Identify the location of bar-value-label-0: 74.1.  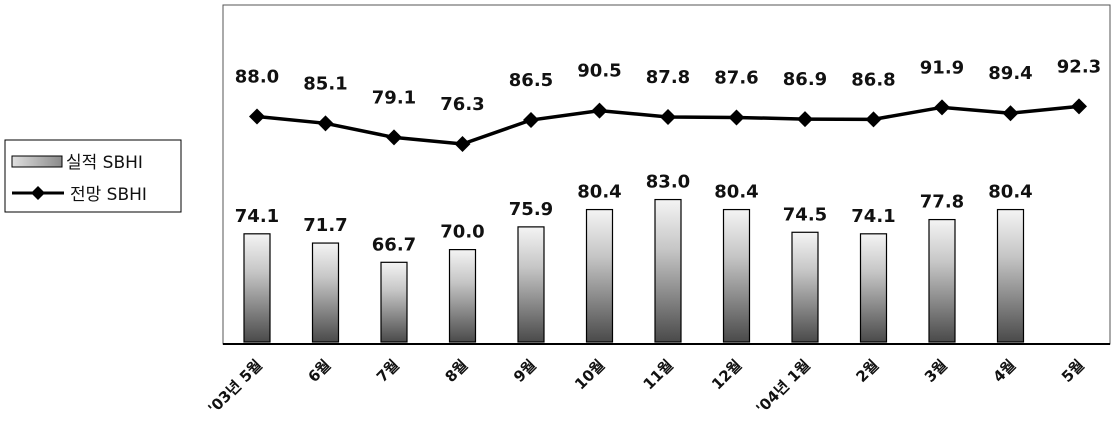
(257, 216).